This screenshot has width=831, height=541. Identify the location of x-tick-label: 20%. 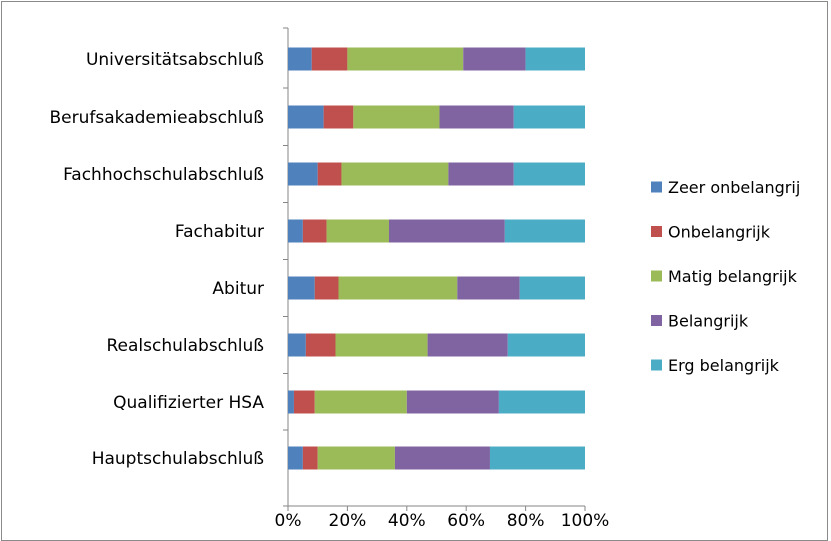
(348, 519).